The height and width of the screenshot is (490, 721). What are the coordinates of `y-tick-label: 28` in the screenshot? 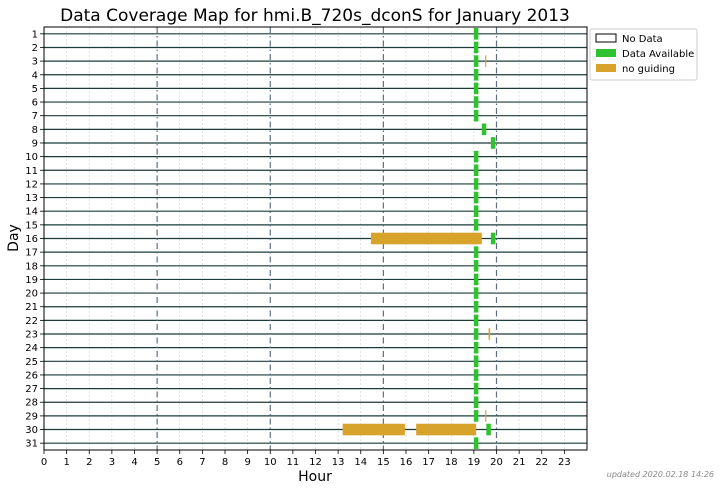 It's located at (31, 403).